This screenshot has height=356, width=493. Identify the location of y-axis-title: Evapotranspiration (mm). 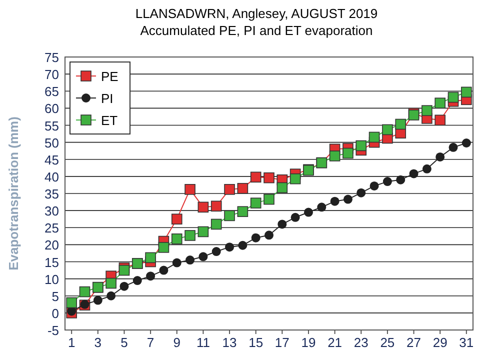
(13, 193).